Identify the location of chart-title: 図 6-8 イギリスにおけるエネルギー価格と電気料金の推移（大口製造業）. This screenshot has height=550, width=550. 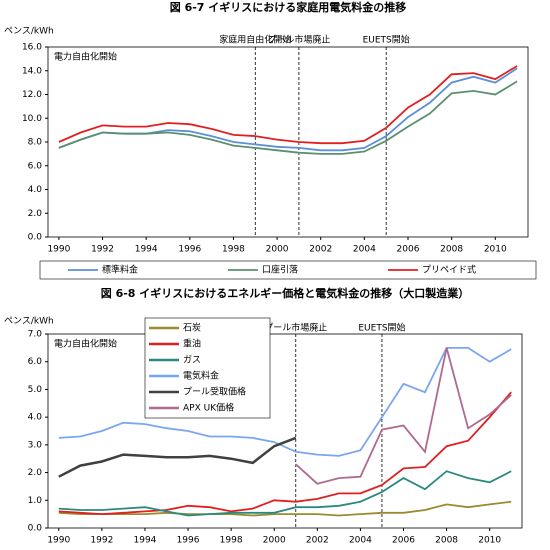
(285, 293).